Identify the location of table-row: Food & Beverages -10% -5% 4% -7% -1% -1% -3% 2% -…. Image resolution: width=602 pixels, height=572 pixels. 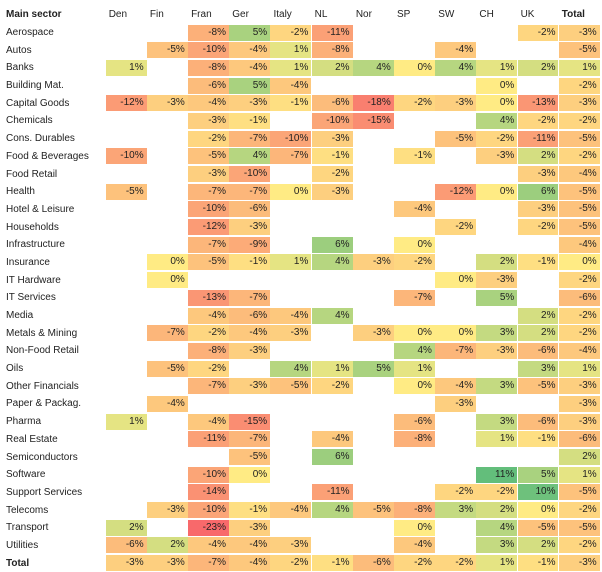
(302, 157).